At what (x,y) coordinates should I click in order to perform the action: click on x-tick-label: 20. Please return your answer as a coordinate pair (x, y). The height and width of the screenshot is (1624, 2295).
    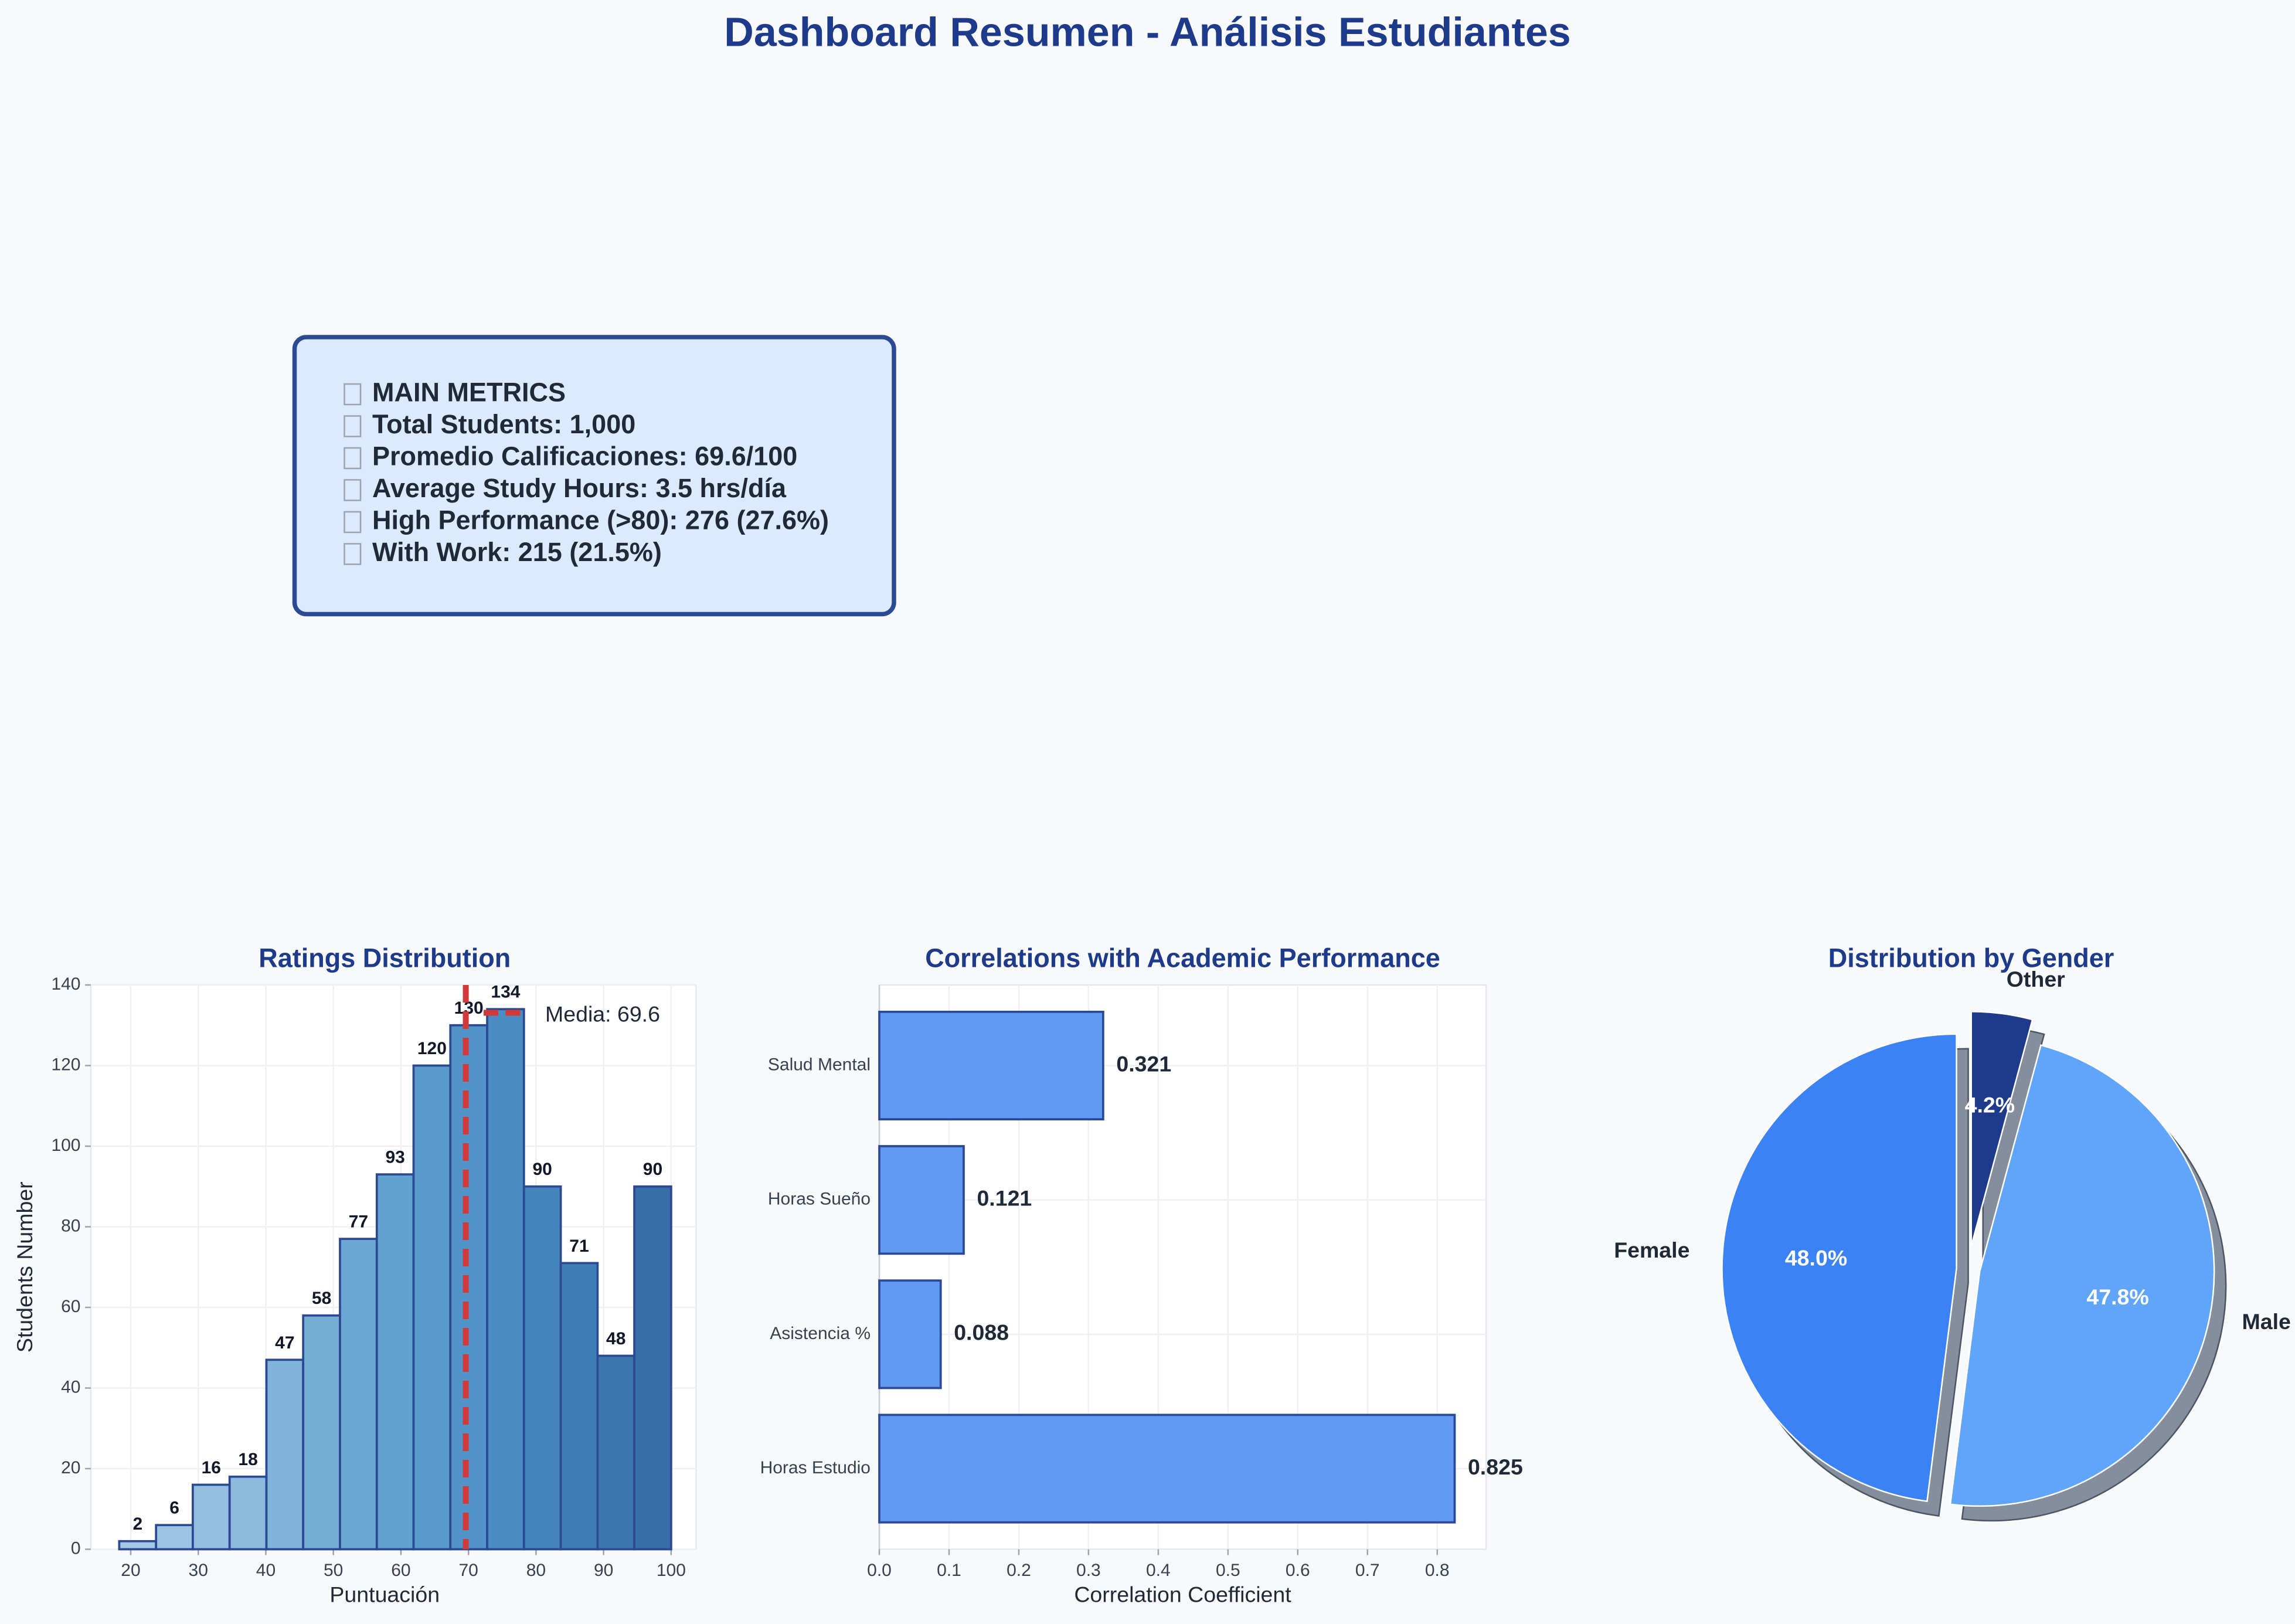
    Looking at the image, I should click on (130, 1570).